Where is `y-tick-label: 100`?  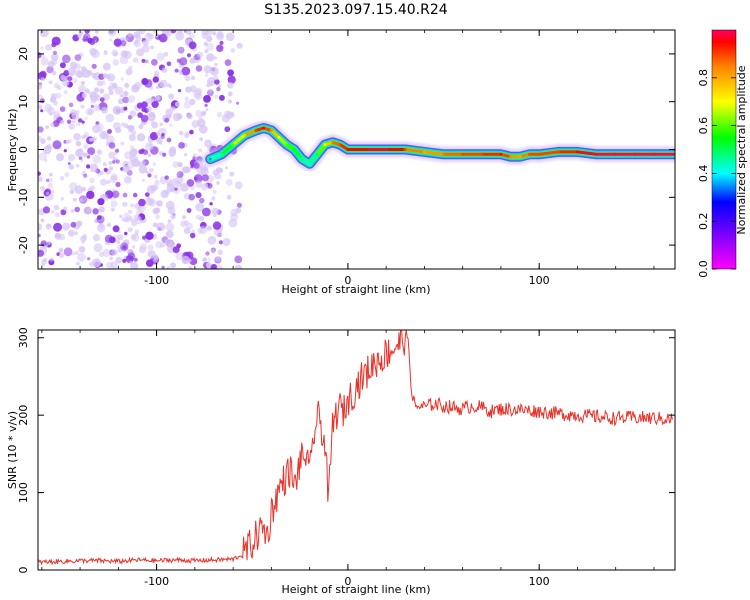
y-tick-label: 100 is located at coordinates (23, 492).